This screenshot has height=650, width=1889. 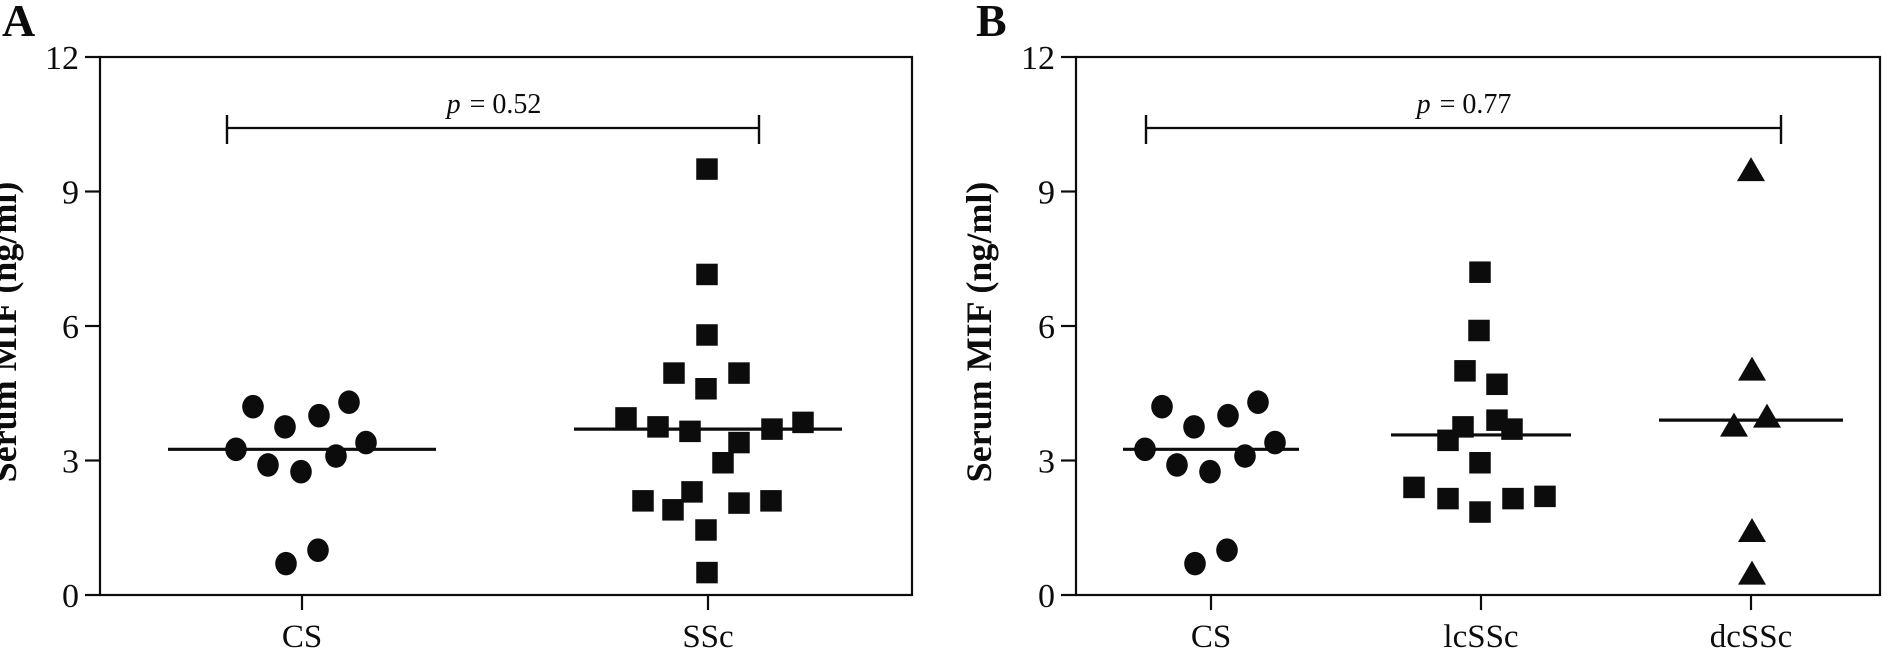 What do you see at coordinates (493, 104) in the screenshot?
I see `p-value-label: p = 0.52` at bounding box center [493, 104].